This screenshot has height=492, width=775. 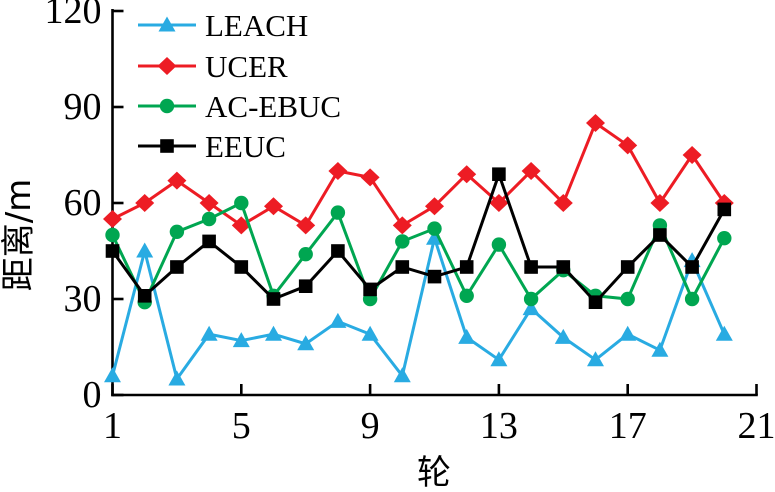 I want to click on y-tick-label: 90, so click(x=83, y=107).